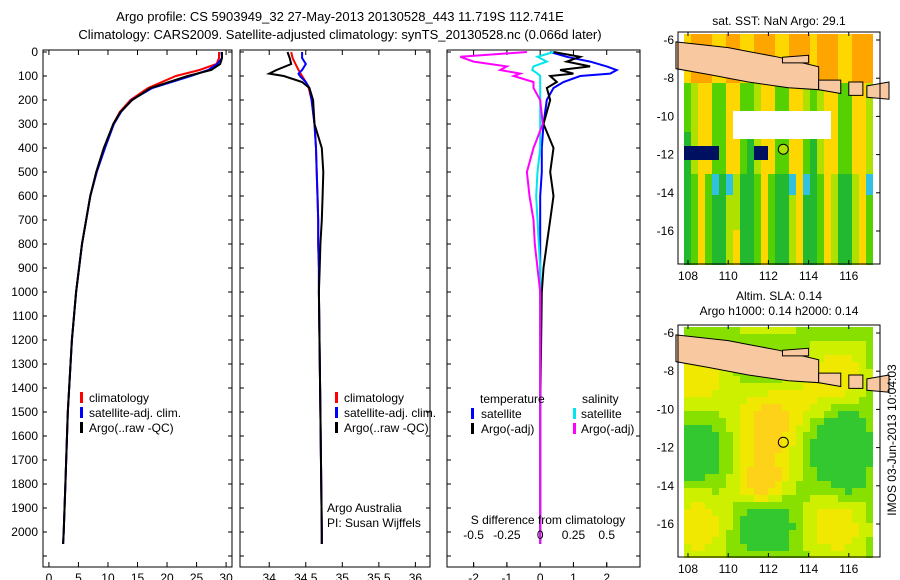 This screenshot has width=900, height=580. What do you see at coordinates (688, 569) in the screenshot?
I see `map-x-tick-label: 108` at bounding box center [688, 569].